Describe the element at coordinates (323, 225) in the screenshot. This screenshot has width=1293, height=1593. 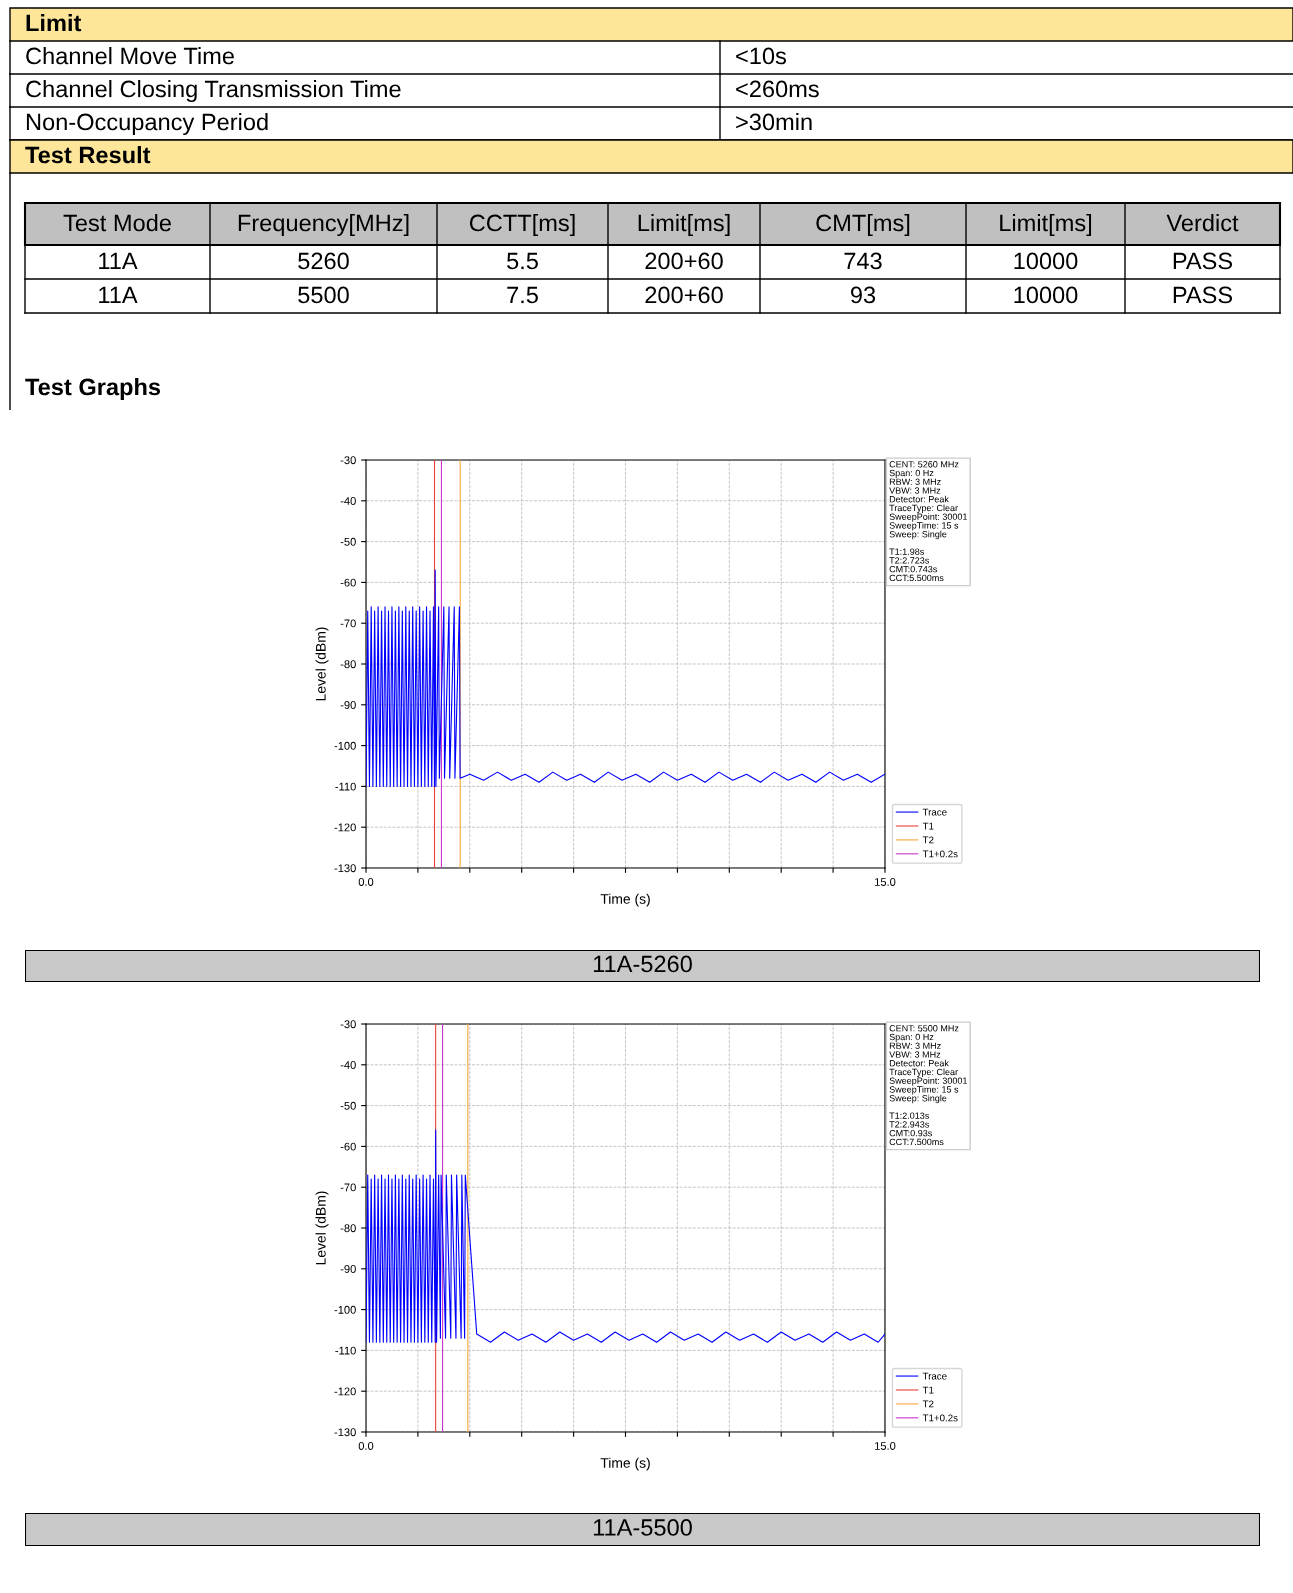
I see `category-label: Frequency[MHz]` at that location.